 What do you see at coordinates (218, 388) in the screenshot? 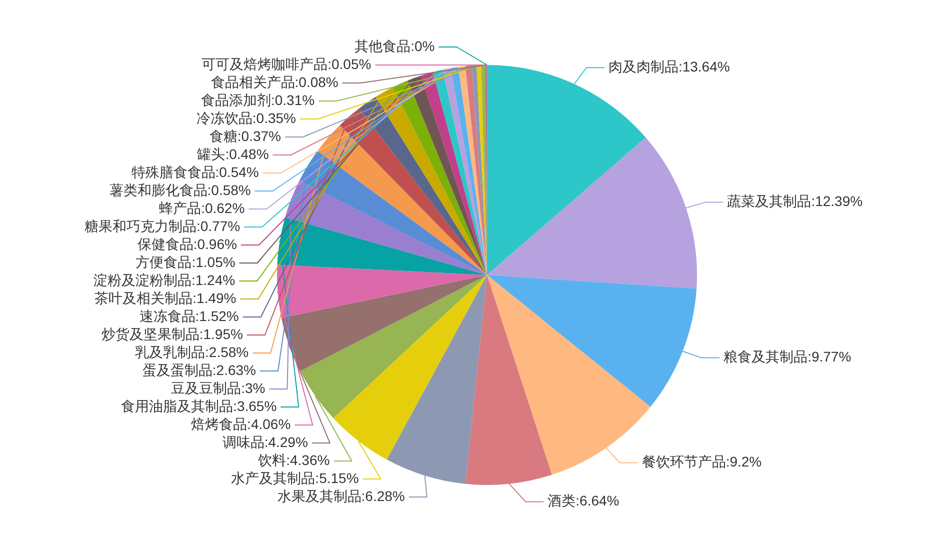
I see `slice-label: 豆及豆制品:3%` at bounding box center [218, 388].